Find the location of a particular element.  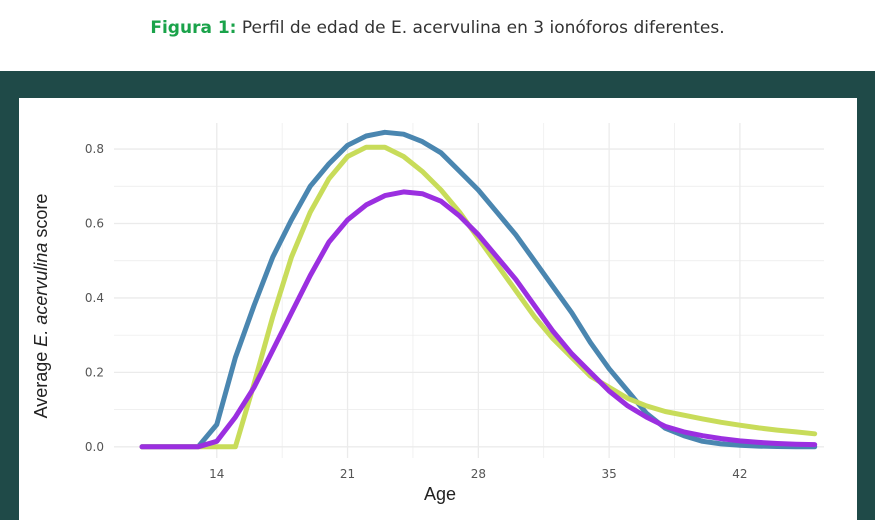

figure-label: Figura 1: is located at coordinates (193, 28).